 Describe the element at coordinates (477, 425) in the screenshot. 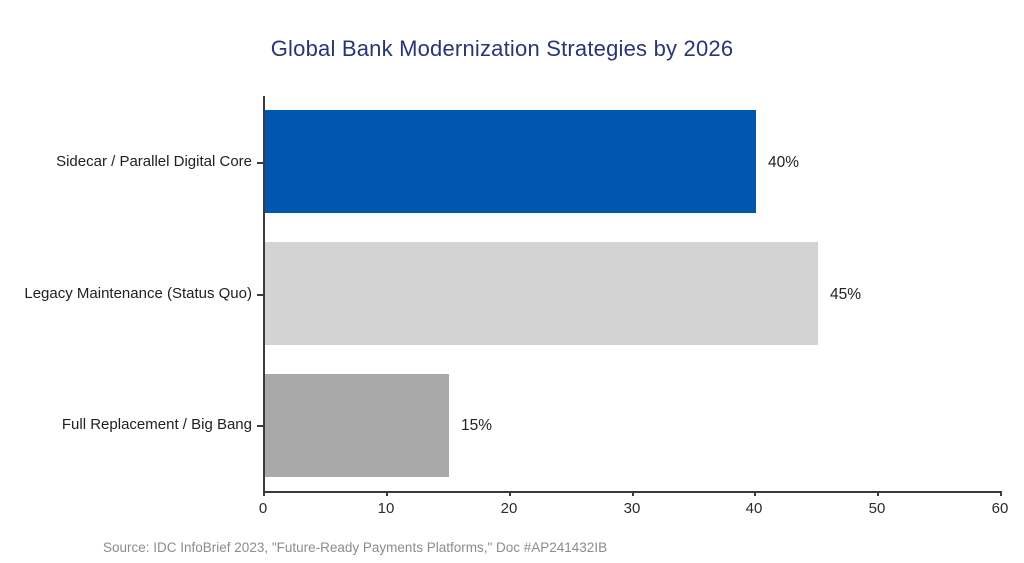

I see `value-label: 15%` at that location.